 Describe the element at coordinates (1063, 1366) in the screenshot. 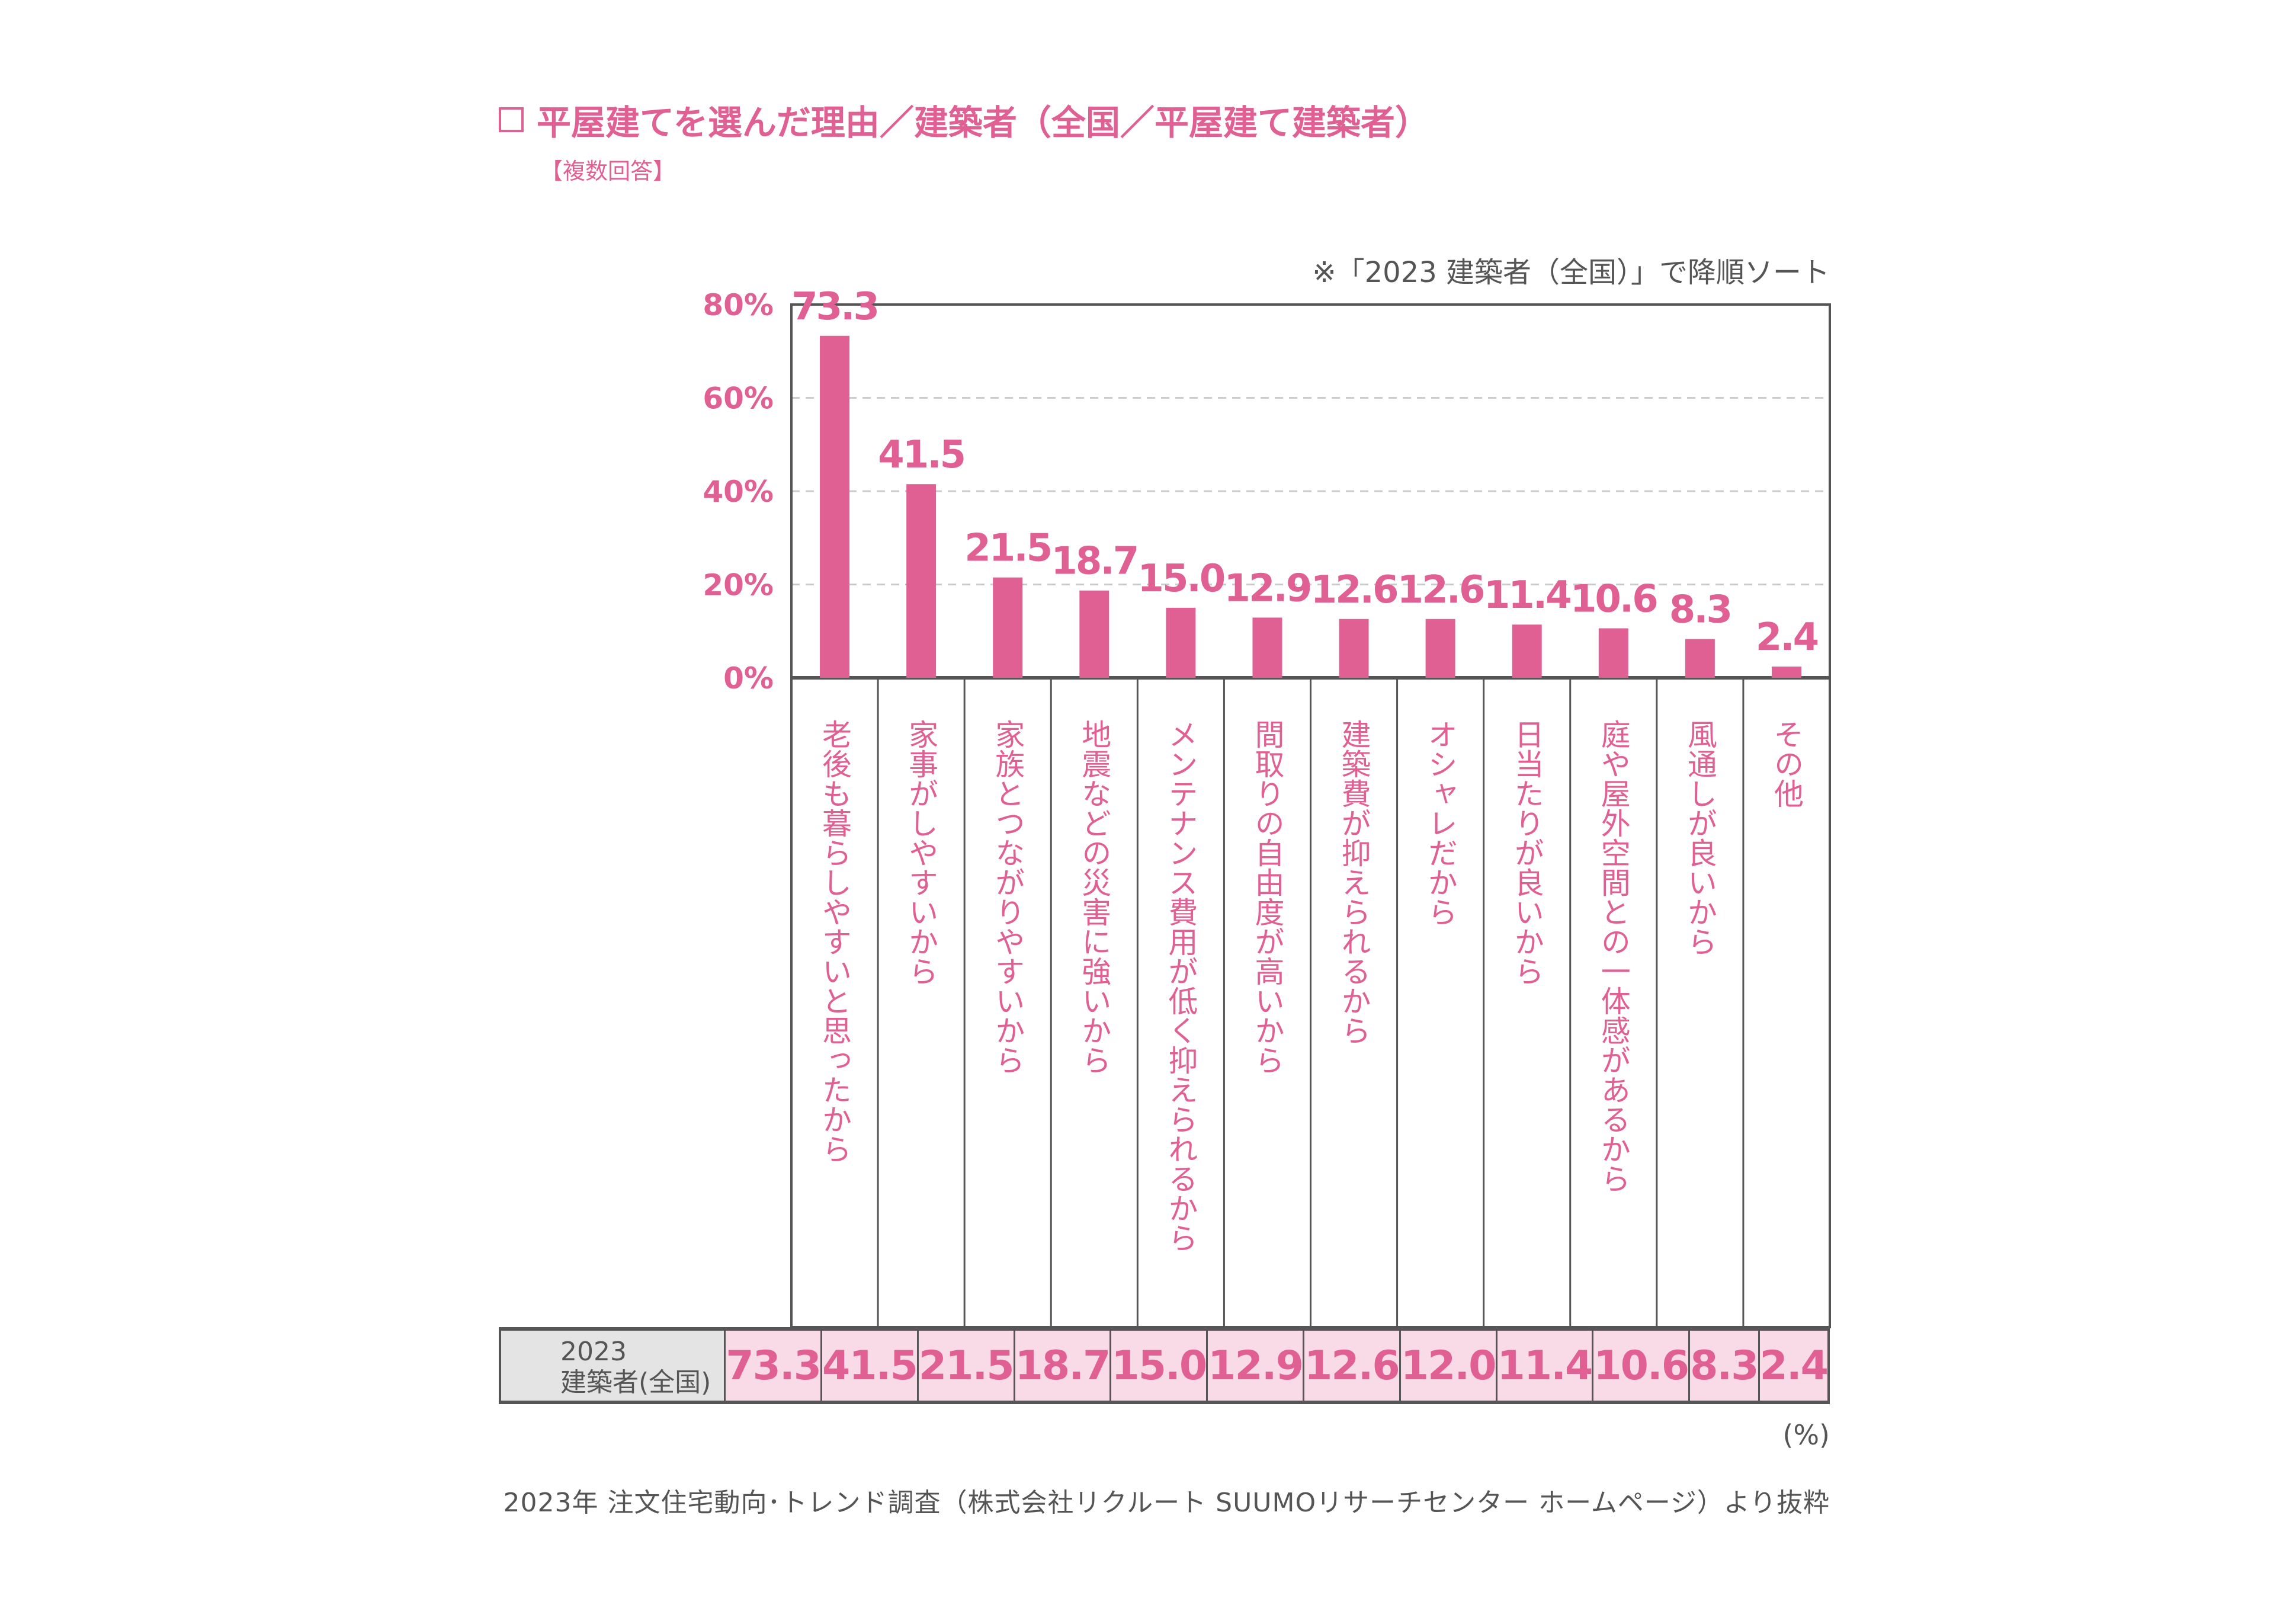

I see `table-cell: 18.7` at that location.